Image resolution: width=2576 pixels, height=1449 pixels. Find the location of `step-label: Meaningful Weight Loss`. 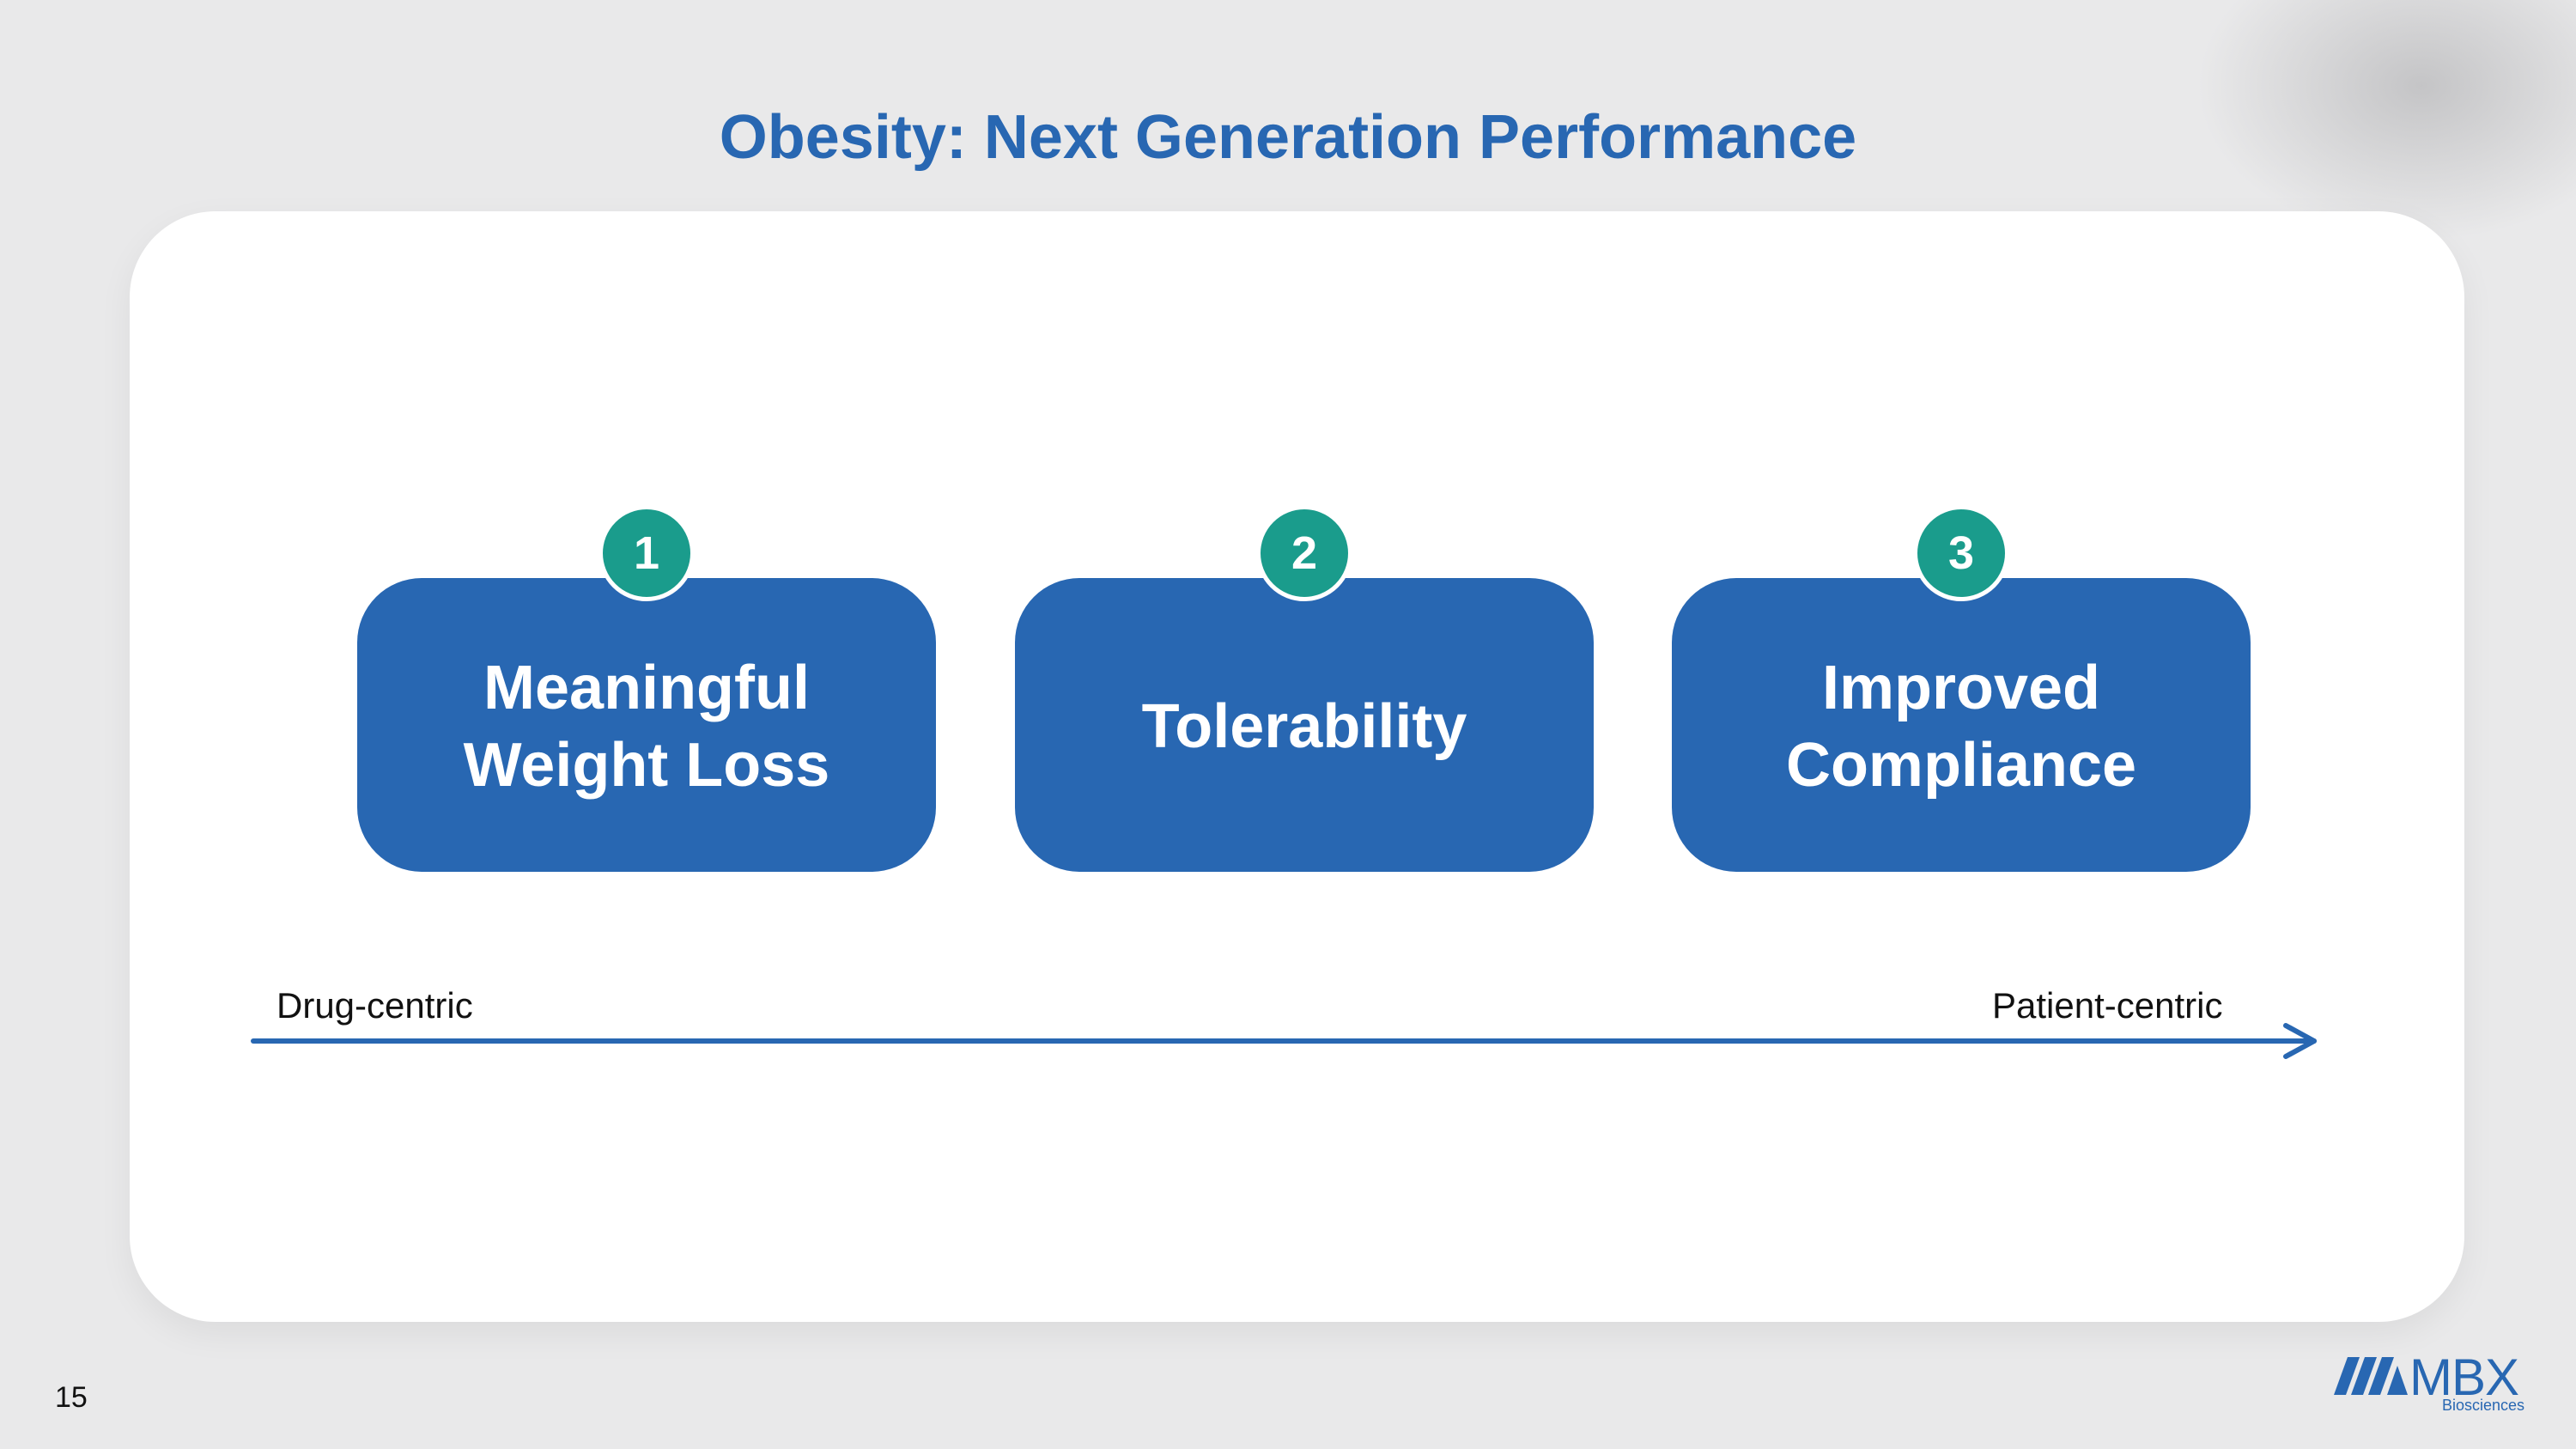

step-label: Meaningful Weight Loss is located at coordinates (647, 727).